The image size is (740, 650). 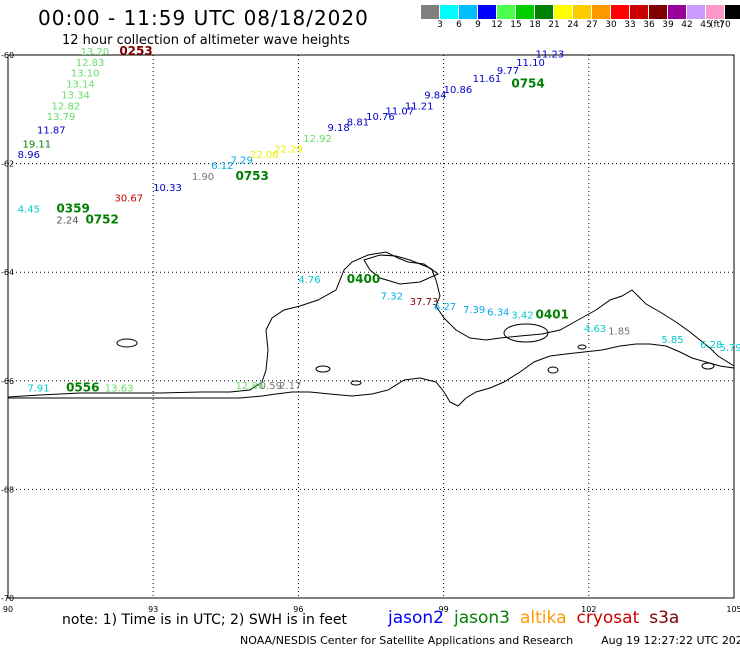 What do you see at coordinates (119, 389) in the screenshot?
I see `wave-height-label: 13.63` at bounding box center [119, 389].